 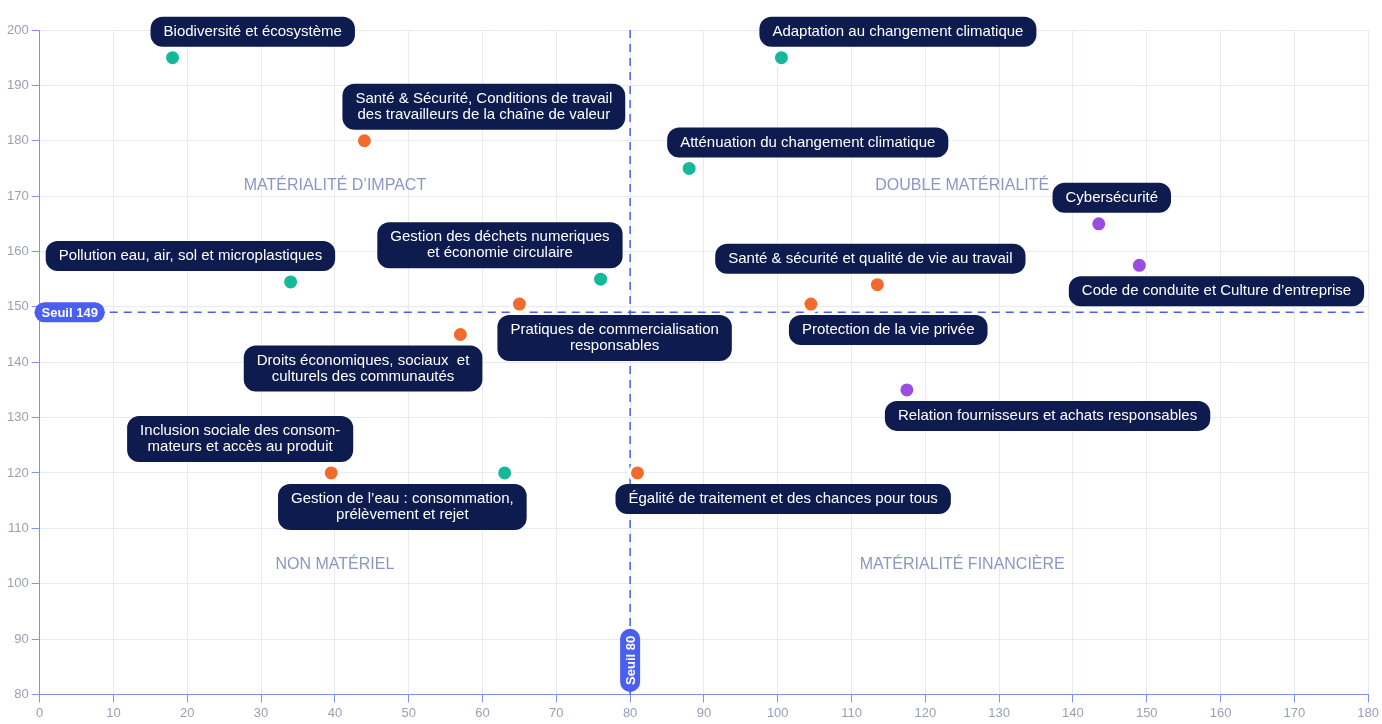 What do you see at coordinates (1047, 415) in the screenshot?
I see `series-label: Relation fournisseurs et achats responsables` at bounding box center [1047, 415].